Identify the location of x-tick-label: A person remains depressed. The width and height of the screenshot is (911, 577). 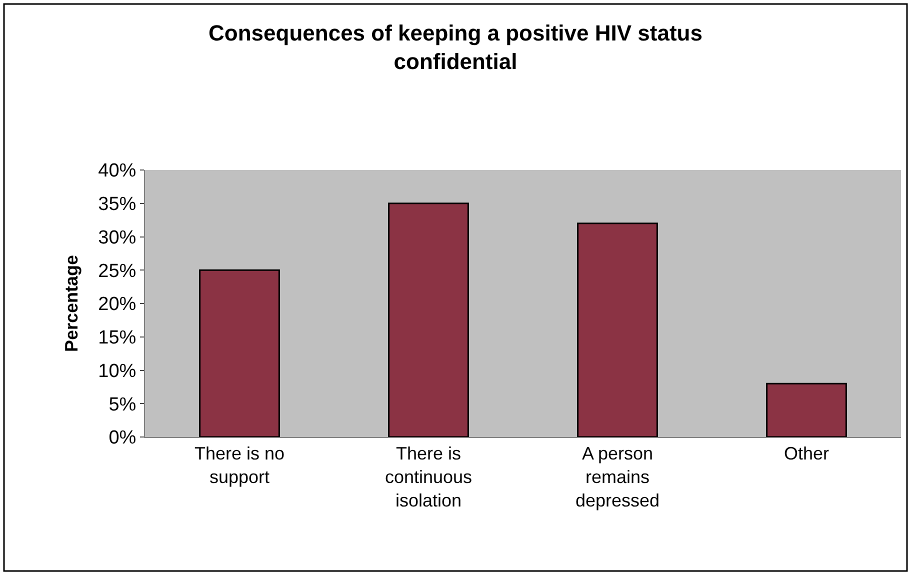
(617, 477).